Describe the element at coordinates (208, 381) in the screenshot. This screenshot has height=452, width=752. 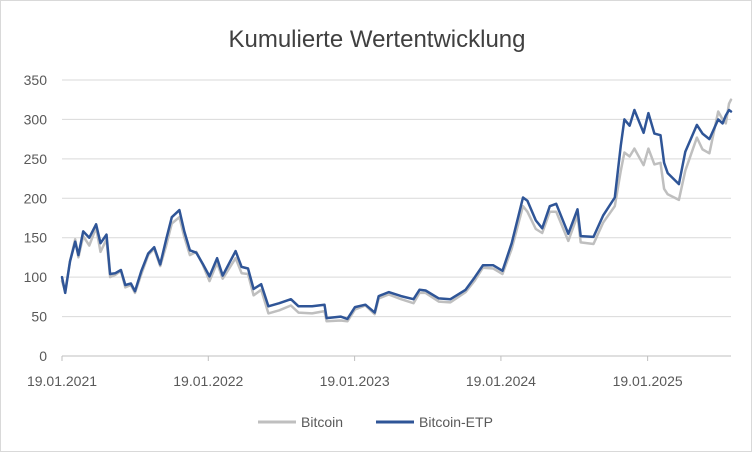
I see `x-tick-label: 19.01.2022` at that location.